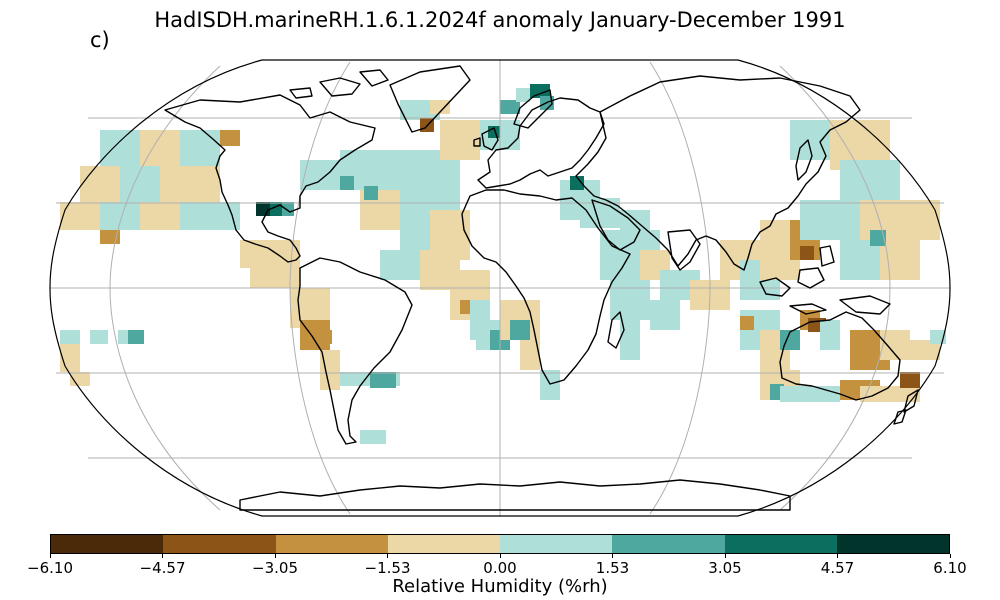 The image size is (1000, 600). I want to click on greenland-coast, so click(430, 99).